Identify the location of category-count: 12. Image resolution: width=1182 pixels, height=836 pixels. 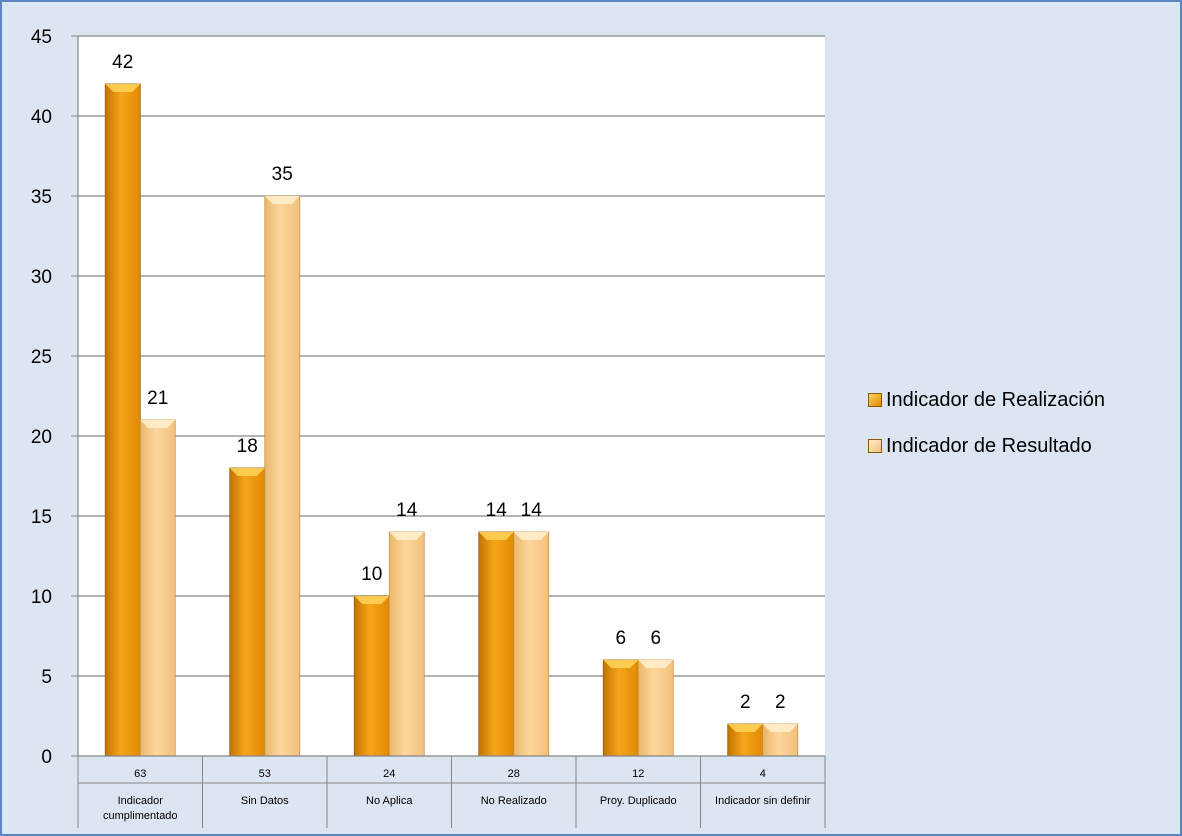
(638, 774).